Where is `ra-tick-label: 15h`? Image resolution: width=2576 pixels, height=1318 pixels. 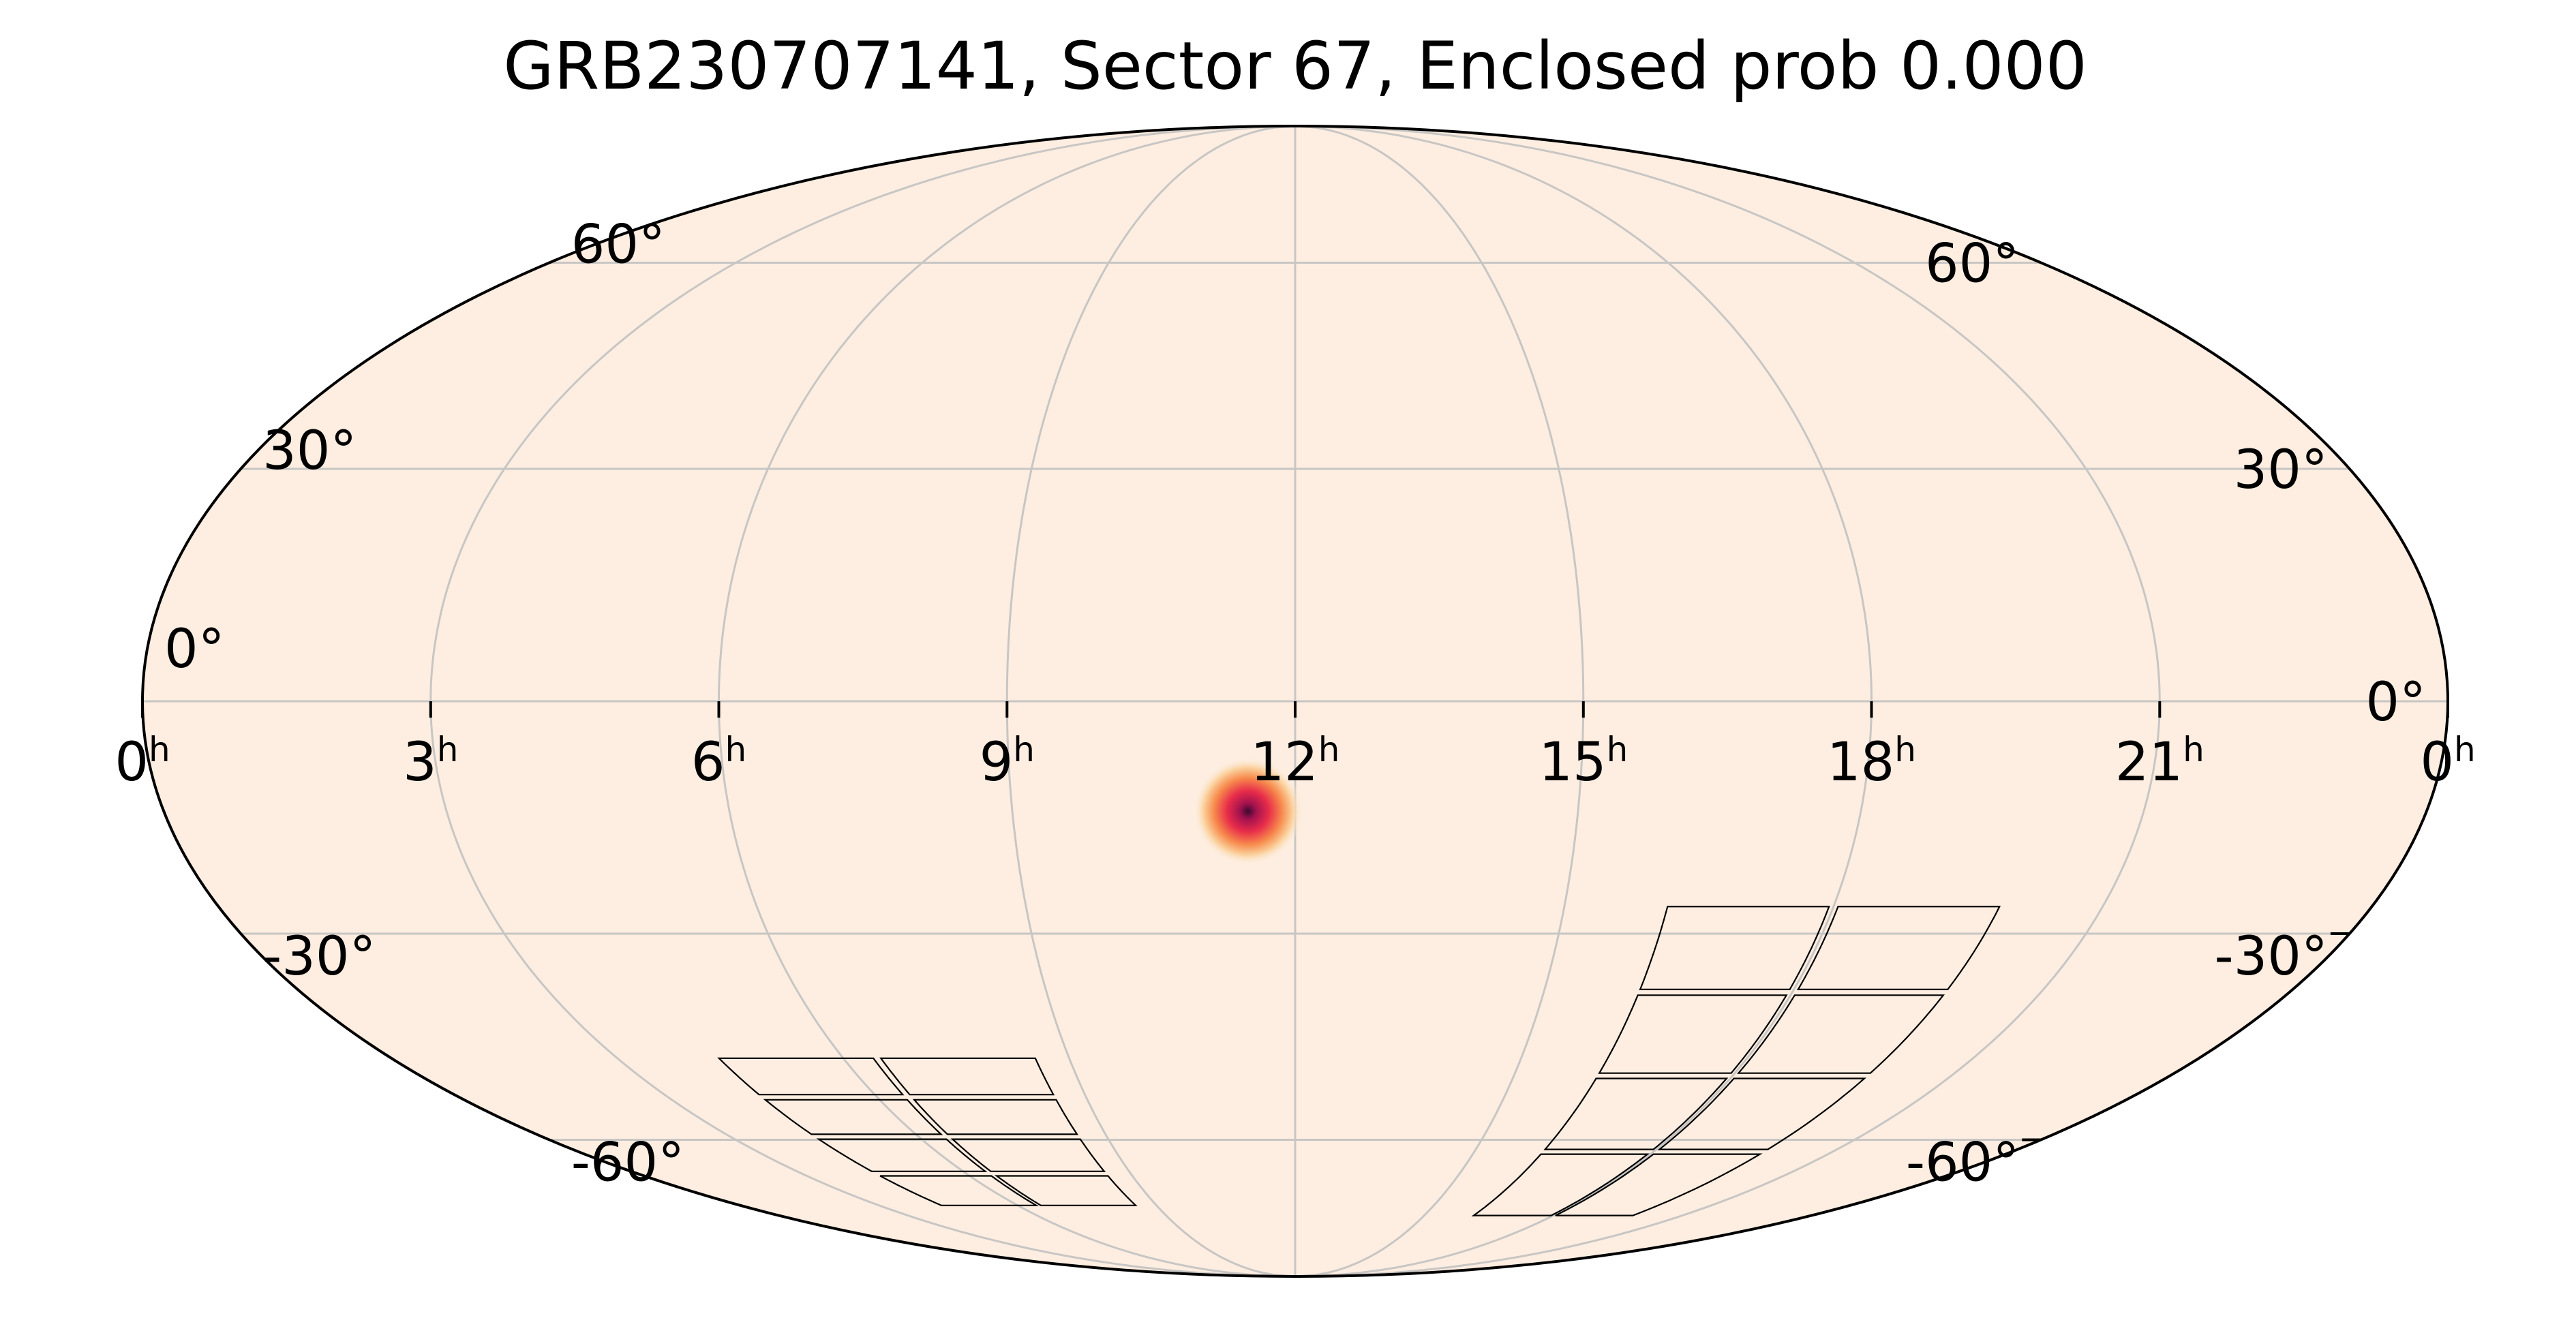 ra-tick-label: 15h is located at coordinates (1584, 761).